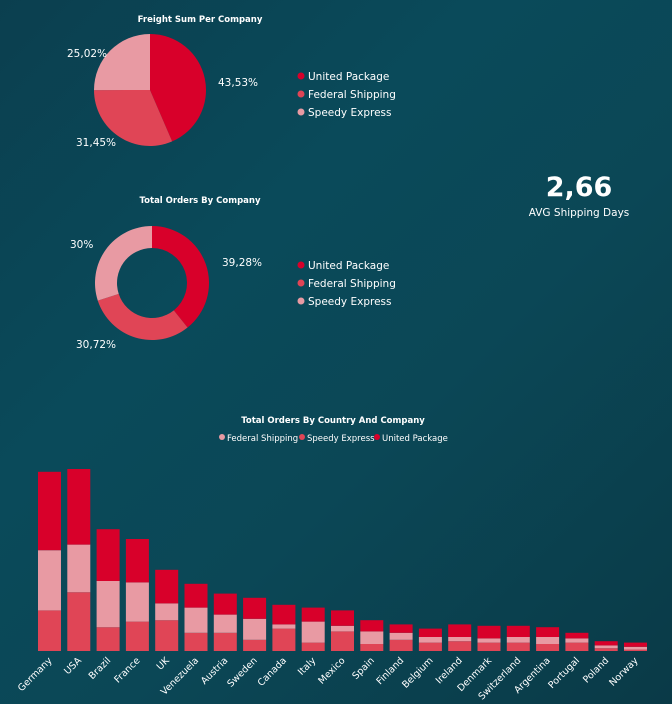 This screenshot has height=704, width=672. What do you see at coordinates (272, 671) in the screenshot?
I see `category-label-canada: Canada` at bounding box center [272, 671].